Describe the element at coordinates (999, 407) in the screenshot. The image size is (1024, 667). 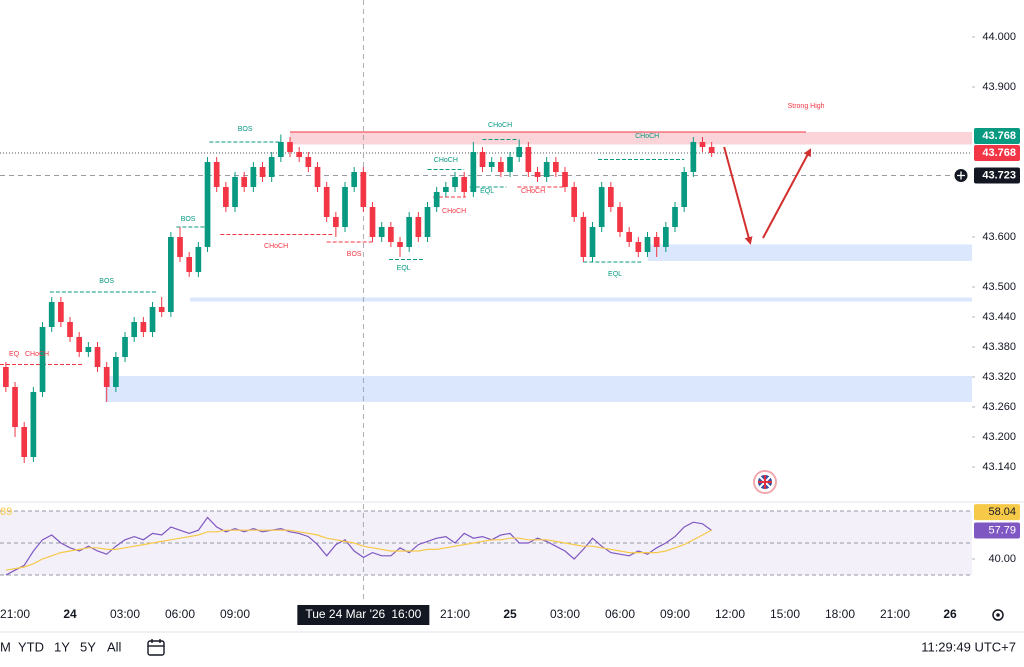
I see `y-tick-label: 43.260` at that location.